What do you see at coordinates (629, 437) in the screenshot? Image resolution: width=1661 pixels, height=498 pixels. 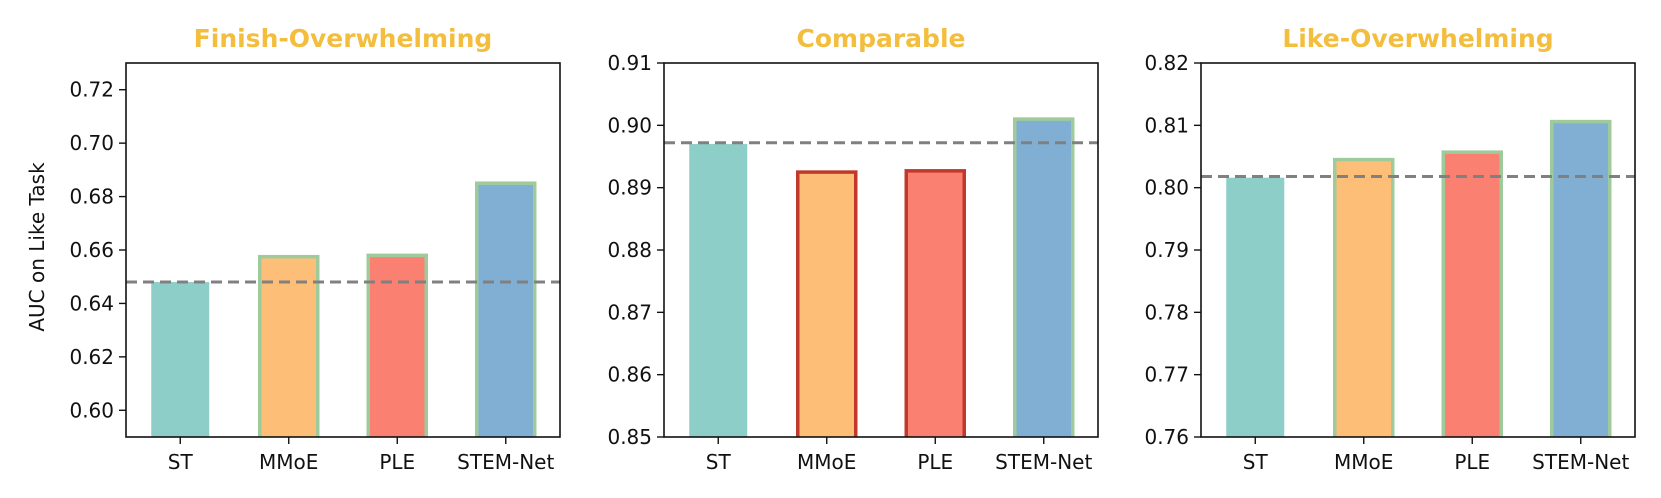 I see `y-tick-label: 0.85` at bounding box center [629, 437].